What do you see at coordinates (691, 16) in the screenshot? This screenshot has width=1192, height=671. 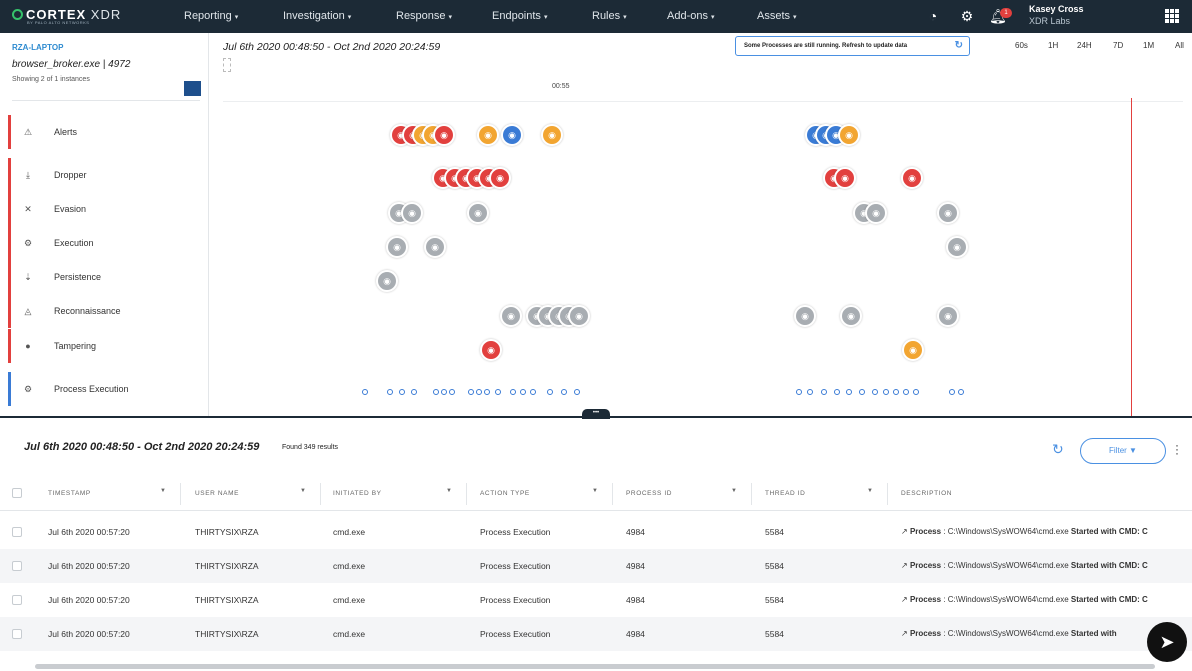 I see `nav-add-ons: Add-ons ▾` at bounding box center [691, 16].